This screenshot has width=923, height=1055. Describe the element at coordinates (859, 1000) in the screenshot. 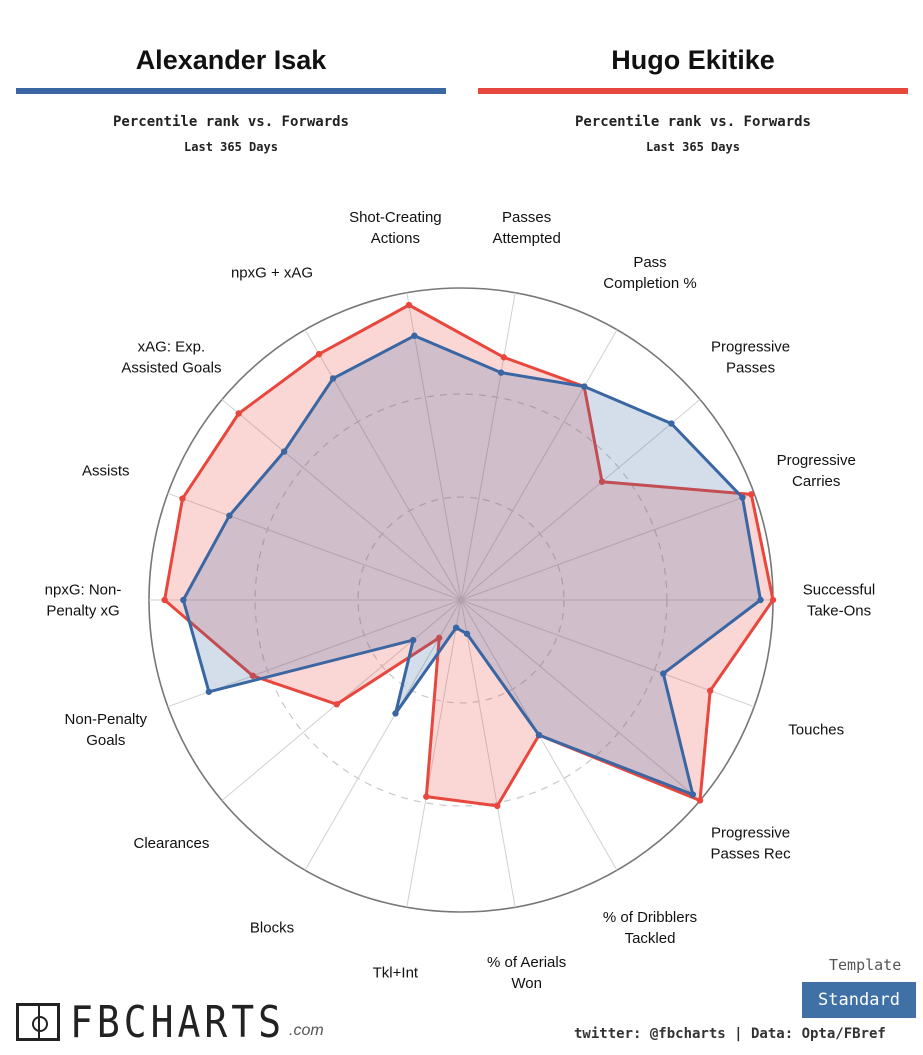

I see `template-selector: Standard` at that location.